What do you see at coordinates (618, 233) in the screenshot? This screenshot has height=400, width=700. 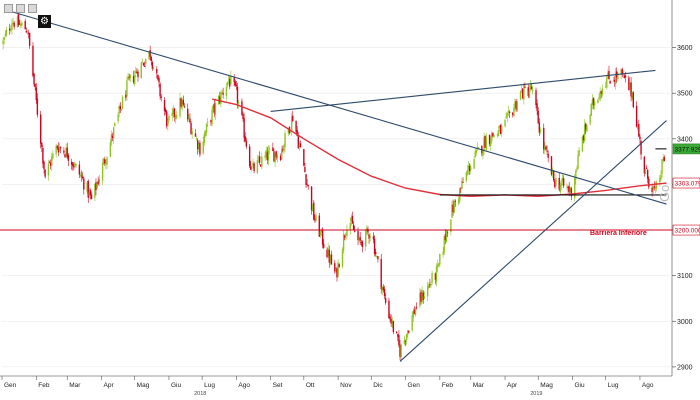 I see `barrier-label: Barriera Inferiore` at bounding box center [618, 233].